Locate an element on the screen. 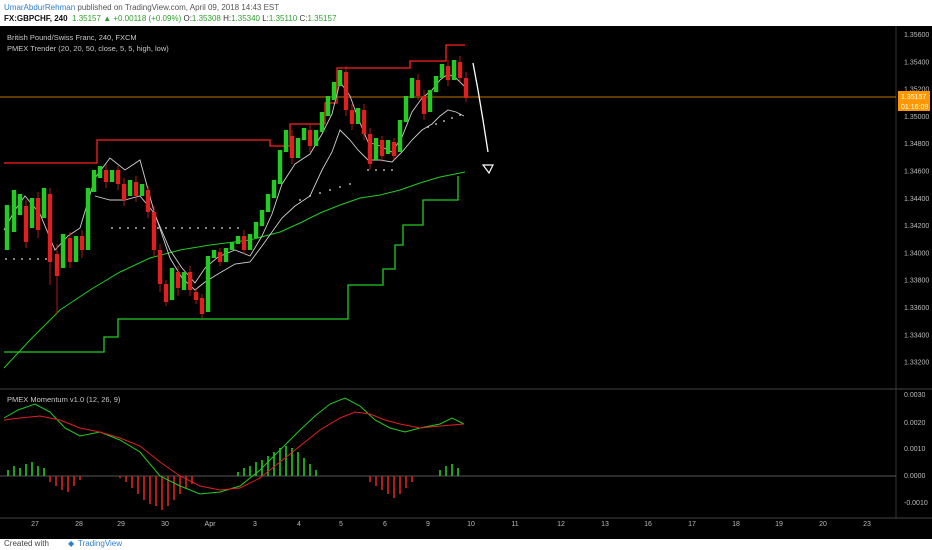  time-axis-label: 19 is located at coordinates (779, 524).